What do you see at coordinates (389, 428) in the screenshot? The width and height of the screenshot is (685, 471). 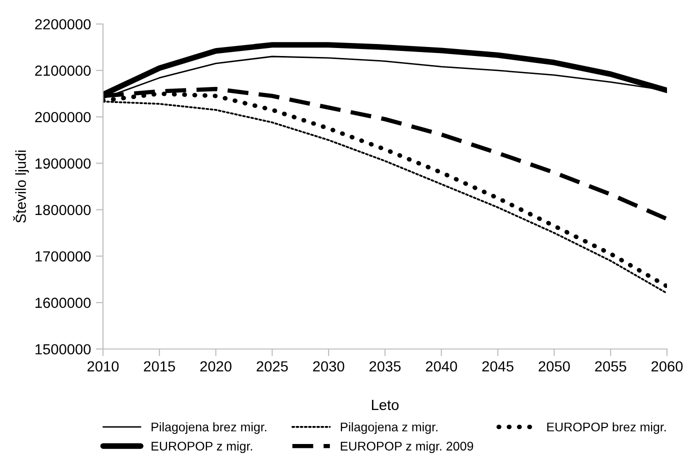 I see `legend-label: Pilagojena z migr.` at bounding box center [389, 428].